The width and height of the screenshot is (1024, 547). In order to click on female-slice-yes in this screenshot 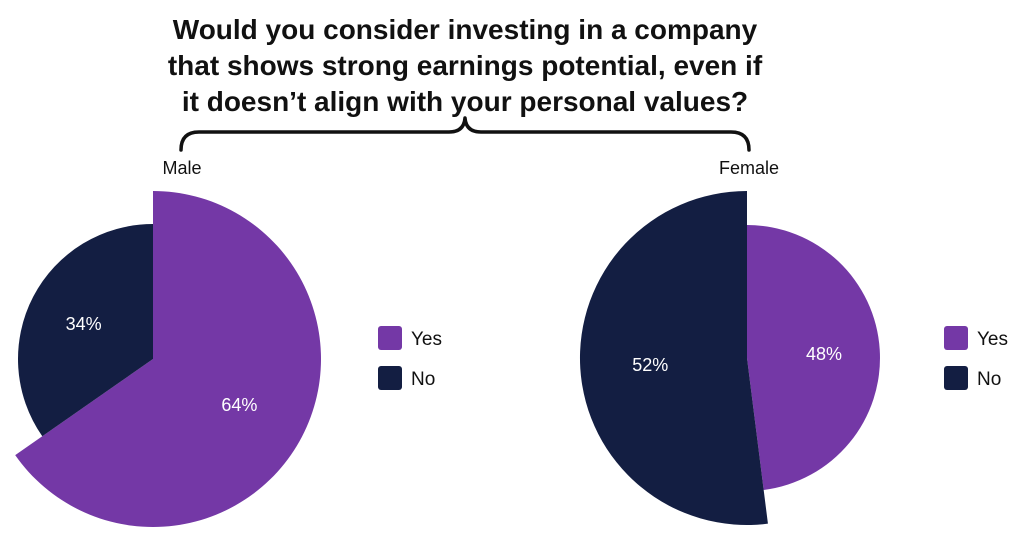, I will do `click(813, 357)`.